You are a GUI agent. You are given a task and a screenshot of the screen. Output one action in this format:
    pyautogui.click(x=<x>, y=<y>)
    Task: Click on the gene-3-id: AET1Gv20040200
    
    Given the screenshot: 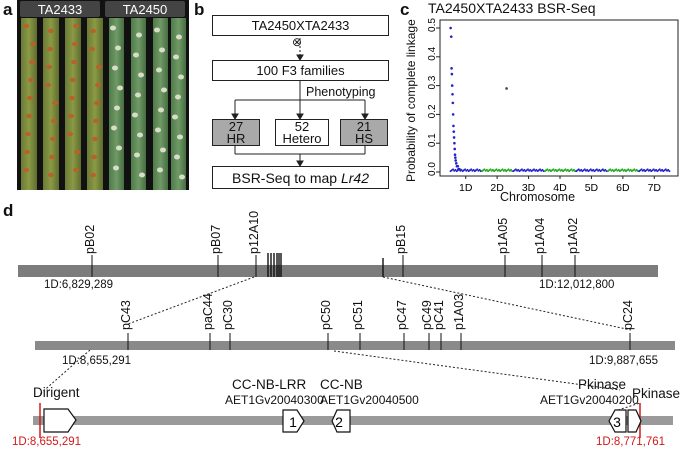 What is the action you would take?
    pyautogui.click(x=589, y=400)
    